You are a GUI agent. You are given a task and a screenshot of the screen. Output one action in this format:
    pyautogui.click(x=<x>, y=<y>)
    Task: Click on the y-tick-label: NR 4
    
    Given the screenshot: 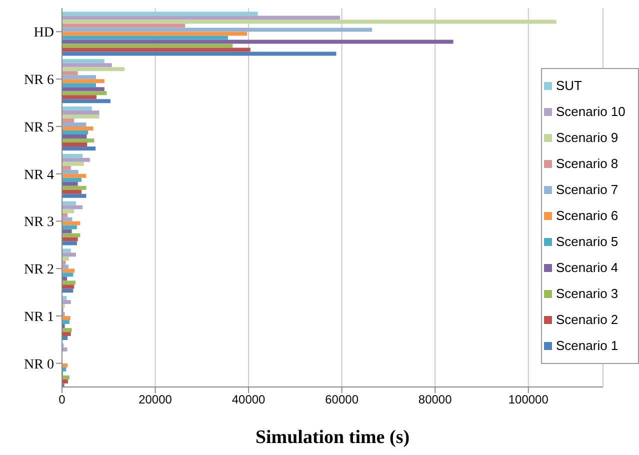 What is the action you would take?
    pyautogui.click(x=39, y=175)
    